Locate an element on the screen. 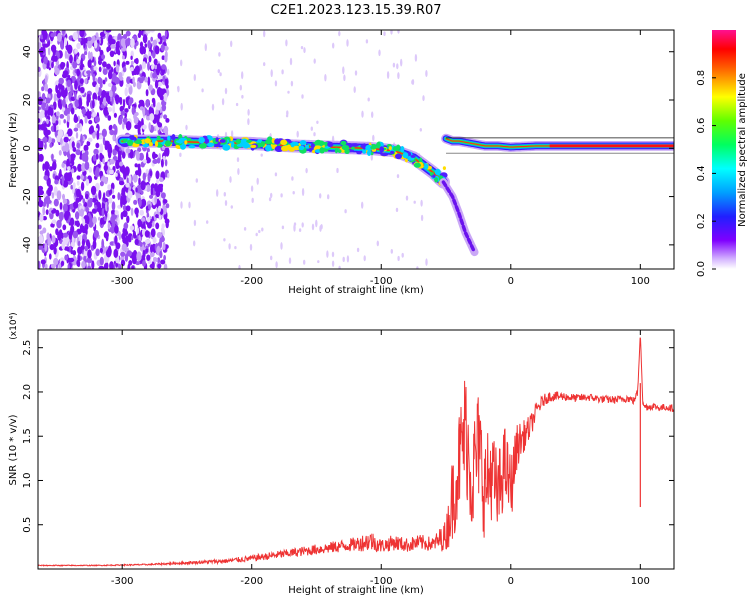 Image resolution: width=750 pixels, height=604 pixels. colorbar-tick-label: 0.4 is located at coordinates (701, 173).